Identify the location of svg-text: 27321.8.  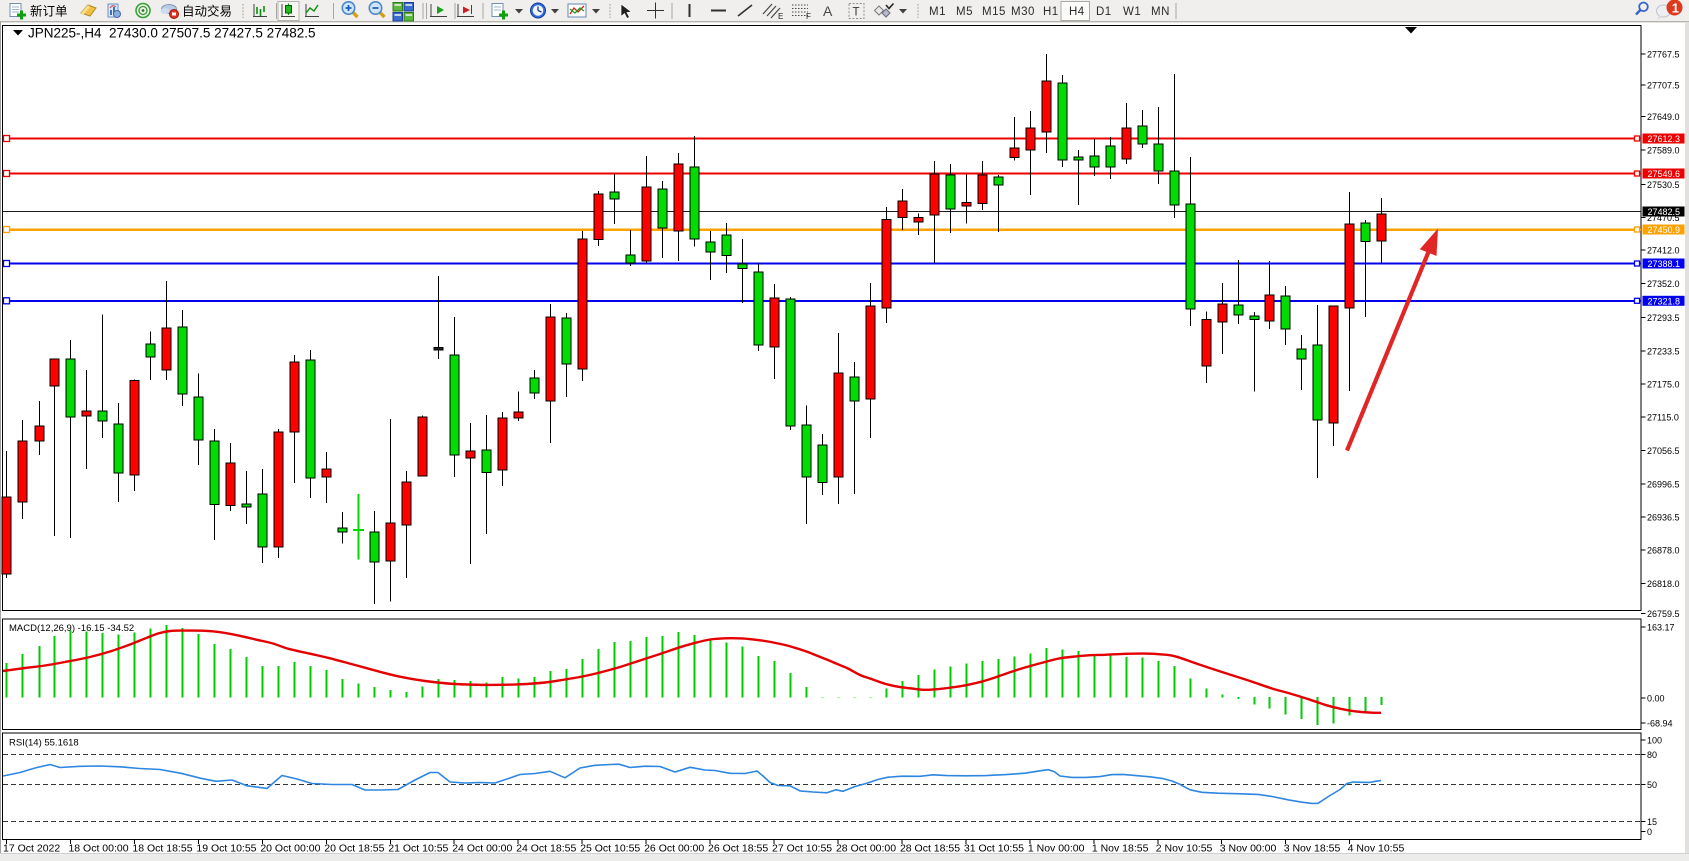
(1664, 301).